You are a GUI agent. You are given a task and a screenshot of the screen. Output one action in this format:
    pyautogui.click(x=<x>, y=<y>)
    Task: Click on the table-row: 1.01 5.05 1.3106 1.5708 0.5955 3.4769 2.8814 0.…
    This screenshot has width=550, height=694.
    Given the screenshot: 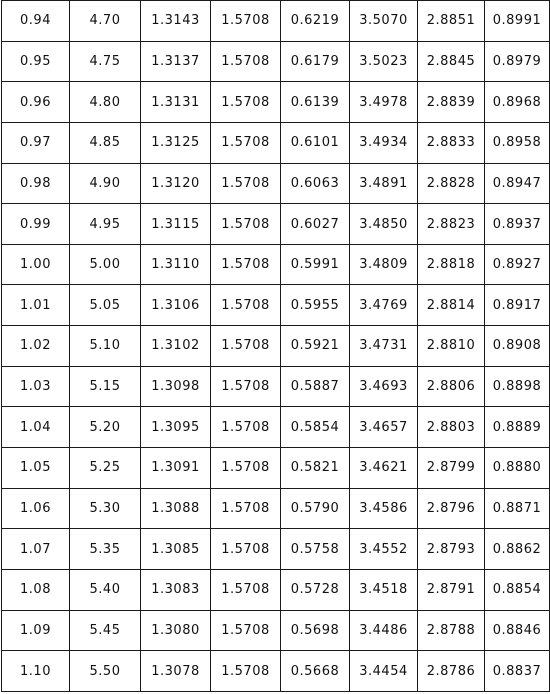 What is the action you would take?
    pyautogui.click(x=275, y=305)
    